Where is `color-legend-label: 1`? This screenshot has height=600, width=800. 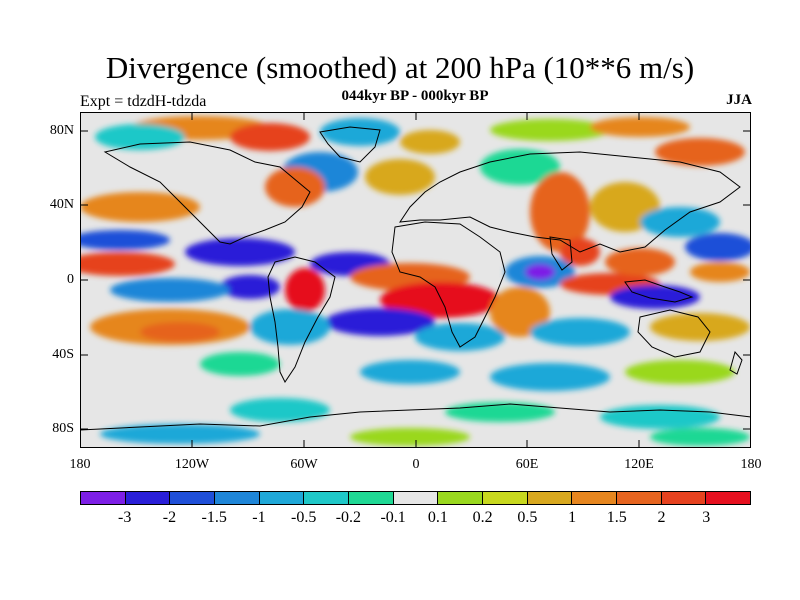 color-legend-label: 1 is located at coordinates (572, 517).